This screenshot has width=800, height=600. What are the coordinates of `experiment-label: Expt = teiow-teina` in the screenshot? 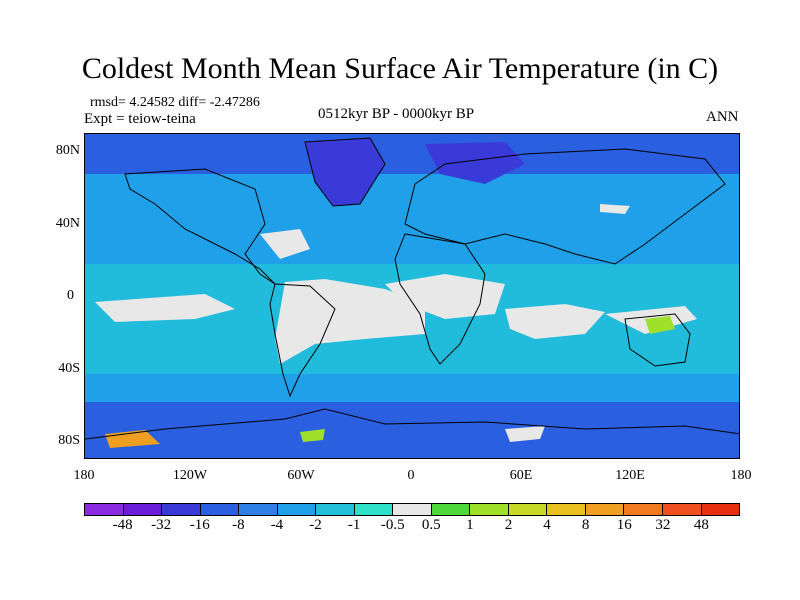 It's located at (140, 119).